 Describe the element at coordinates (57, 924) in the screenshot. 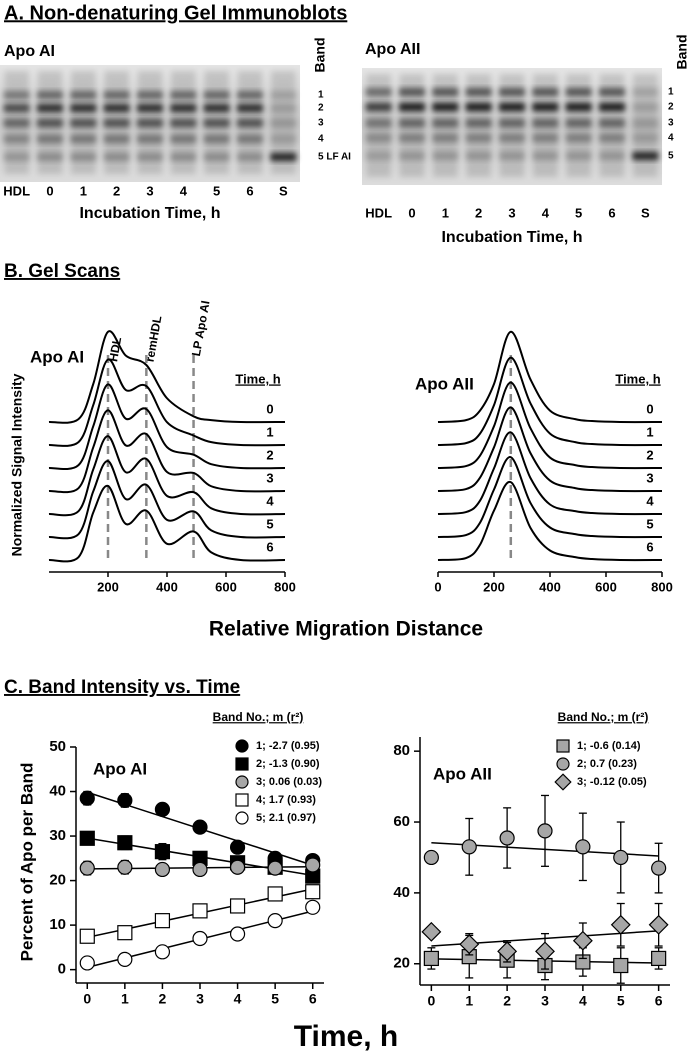

I see `y-tick-label: 10` at that location.